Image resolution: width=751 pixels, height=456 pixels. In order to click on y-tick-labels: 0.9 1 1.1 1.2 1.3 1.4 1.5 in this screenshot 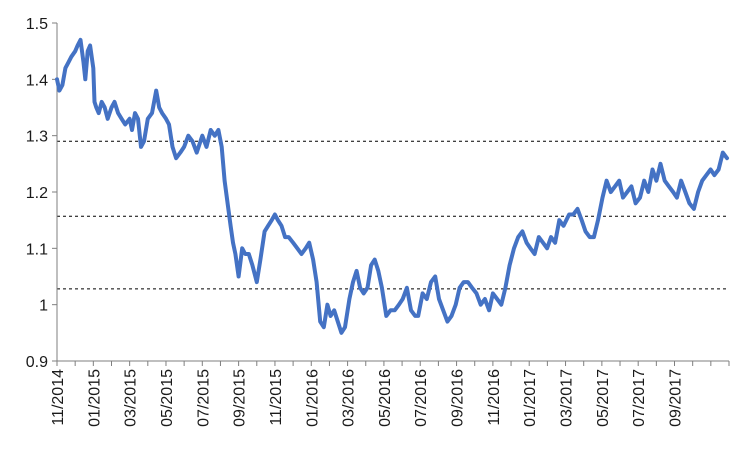, I will do `click(37, 193)`.